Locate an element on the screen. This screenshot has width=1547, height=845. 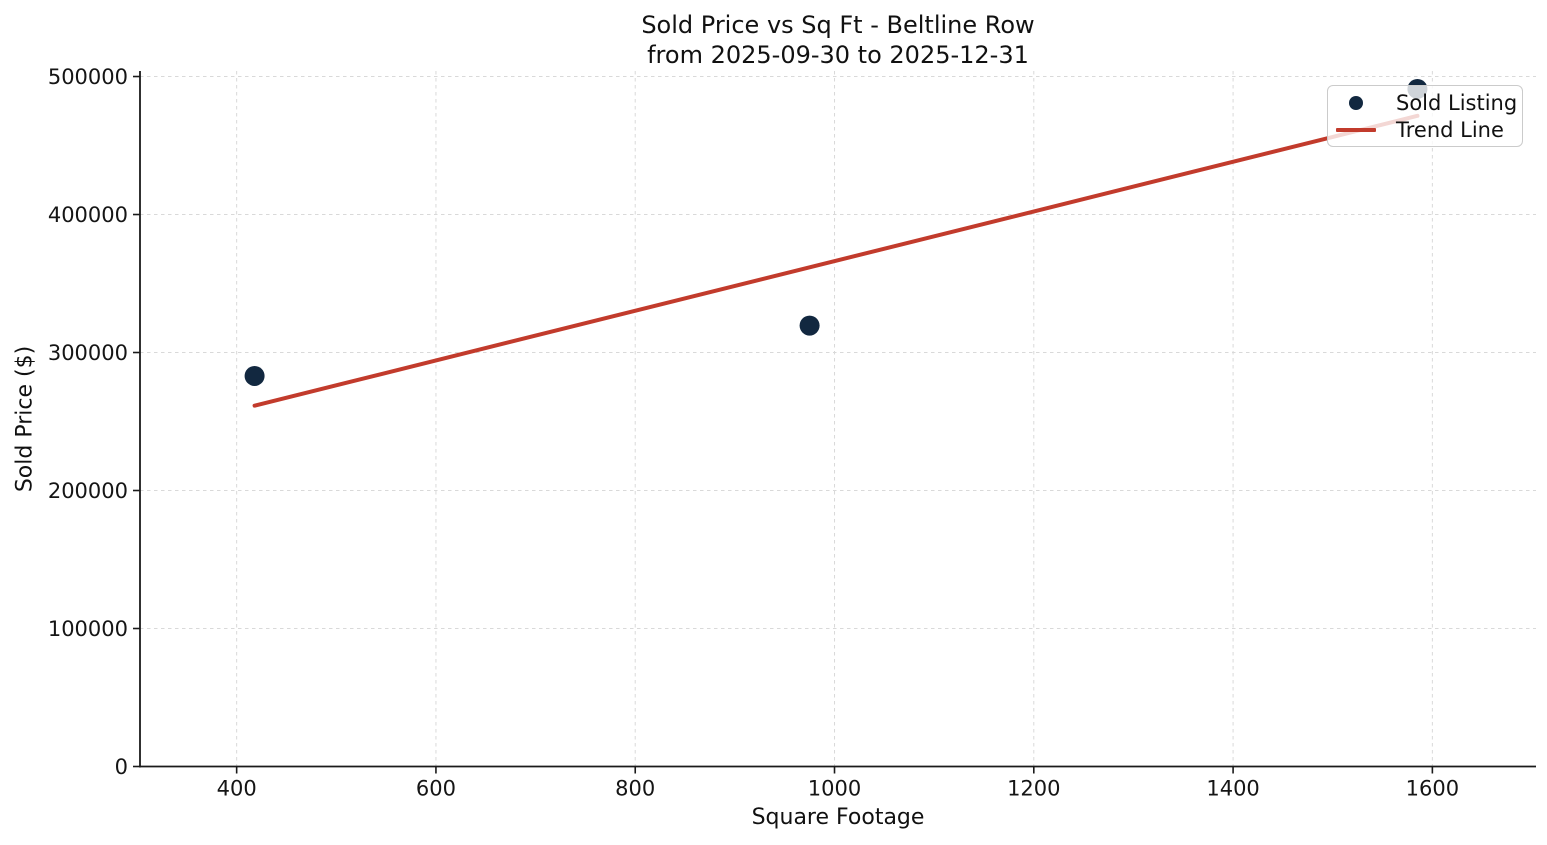
chart-title-line1: Sold Price vs Sq Ft - Beltline Row is located at coordinates (838, 25).